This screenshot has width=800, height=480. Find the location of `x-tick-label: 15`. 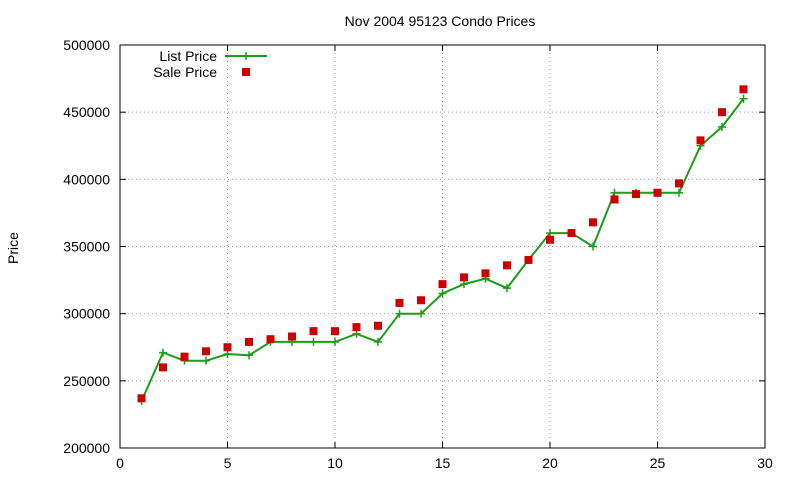

x-tick-label: 15 is located at coordinates (443, 463).